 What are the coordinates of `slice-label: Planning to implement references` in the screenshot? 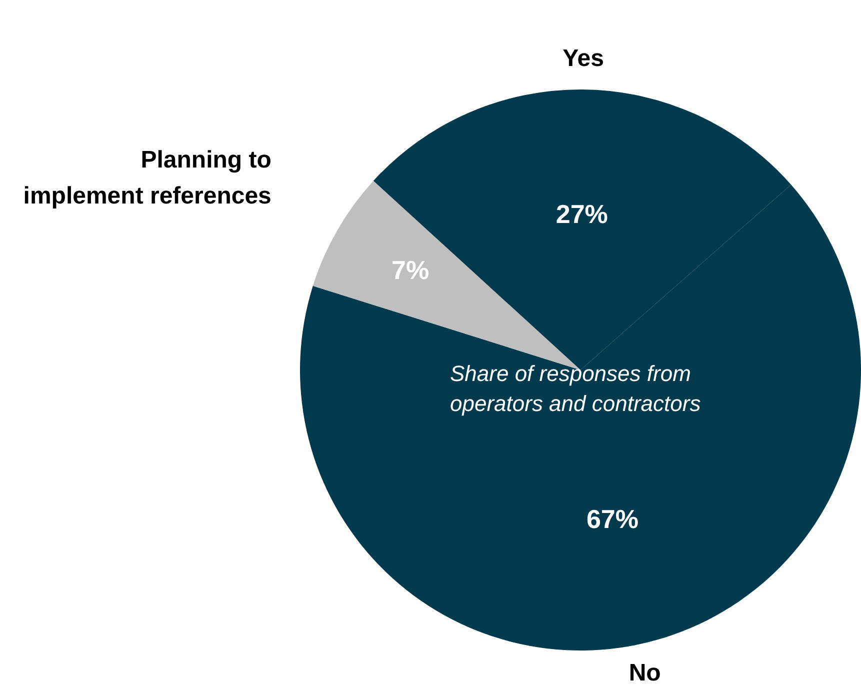 It's located at (147, 178).